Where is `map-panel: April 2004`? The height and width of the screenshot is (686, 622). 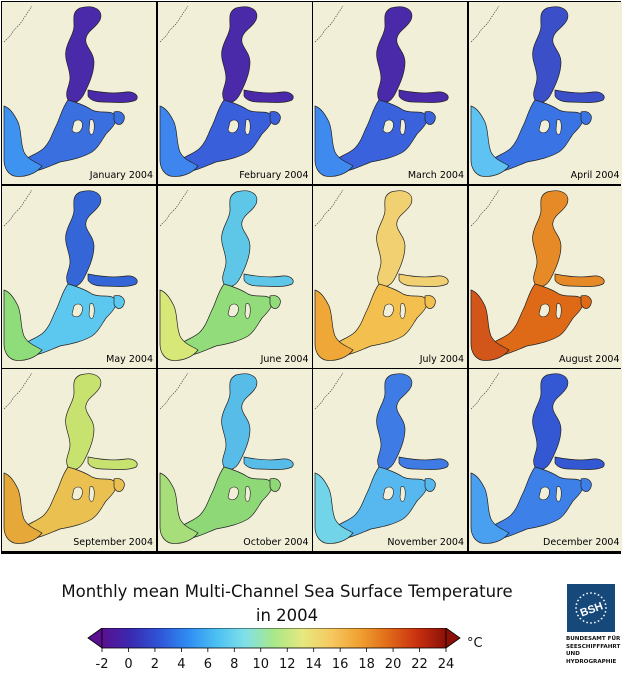
map-panel: April 2004 is located at coordinates (545, 93).